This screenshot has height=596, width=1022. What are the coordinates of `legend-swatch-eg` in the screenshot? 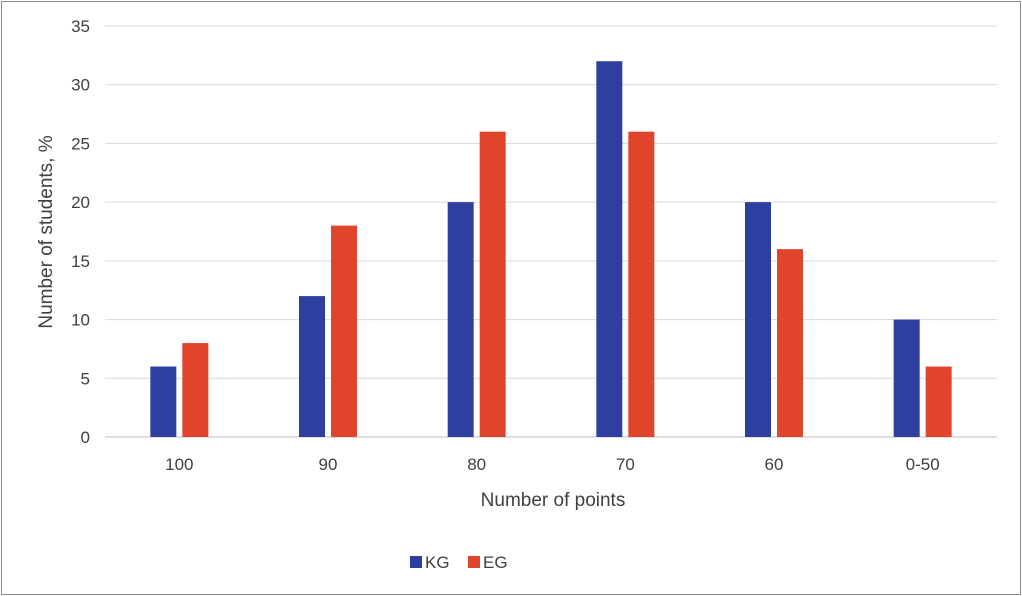 It's located at (474, 562).